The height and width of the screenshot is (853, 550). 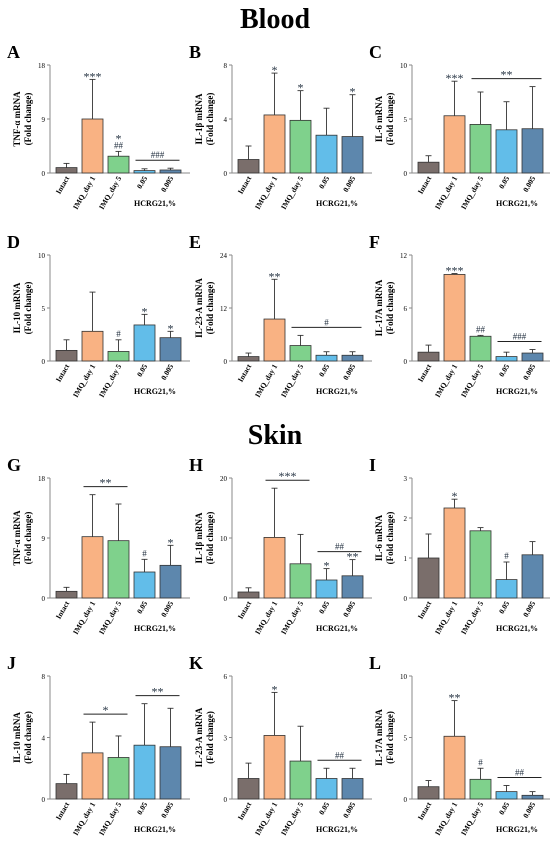 I want to click on bracket-label: *, so click(x=106, y=710).